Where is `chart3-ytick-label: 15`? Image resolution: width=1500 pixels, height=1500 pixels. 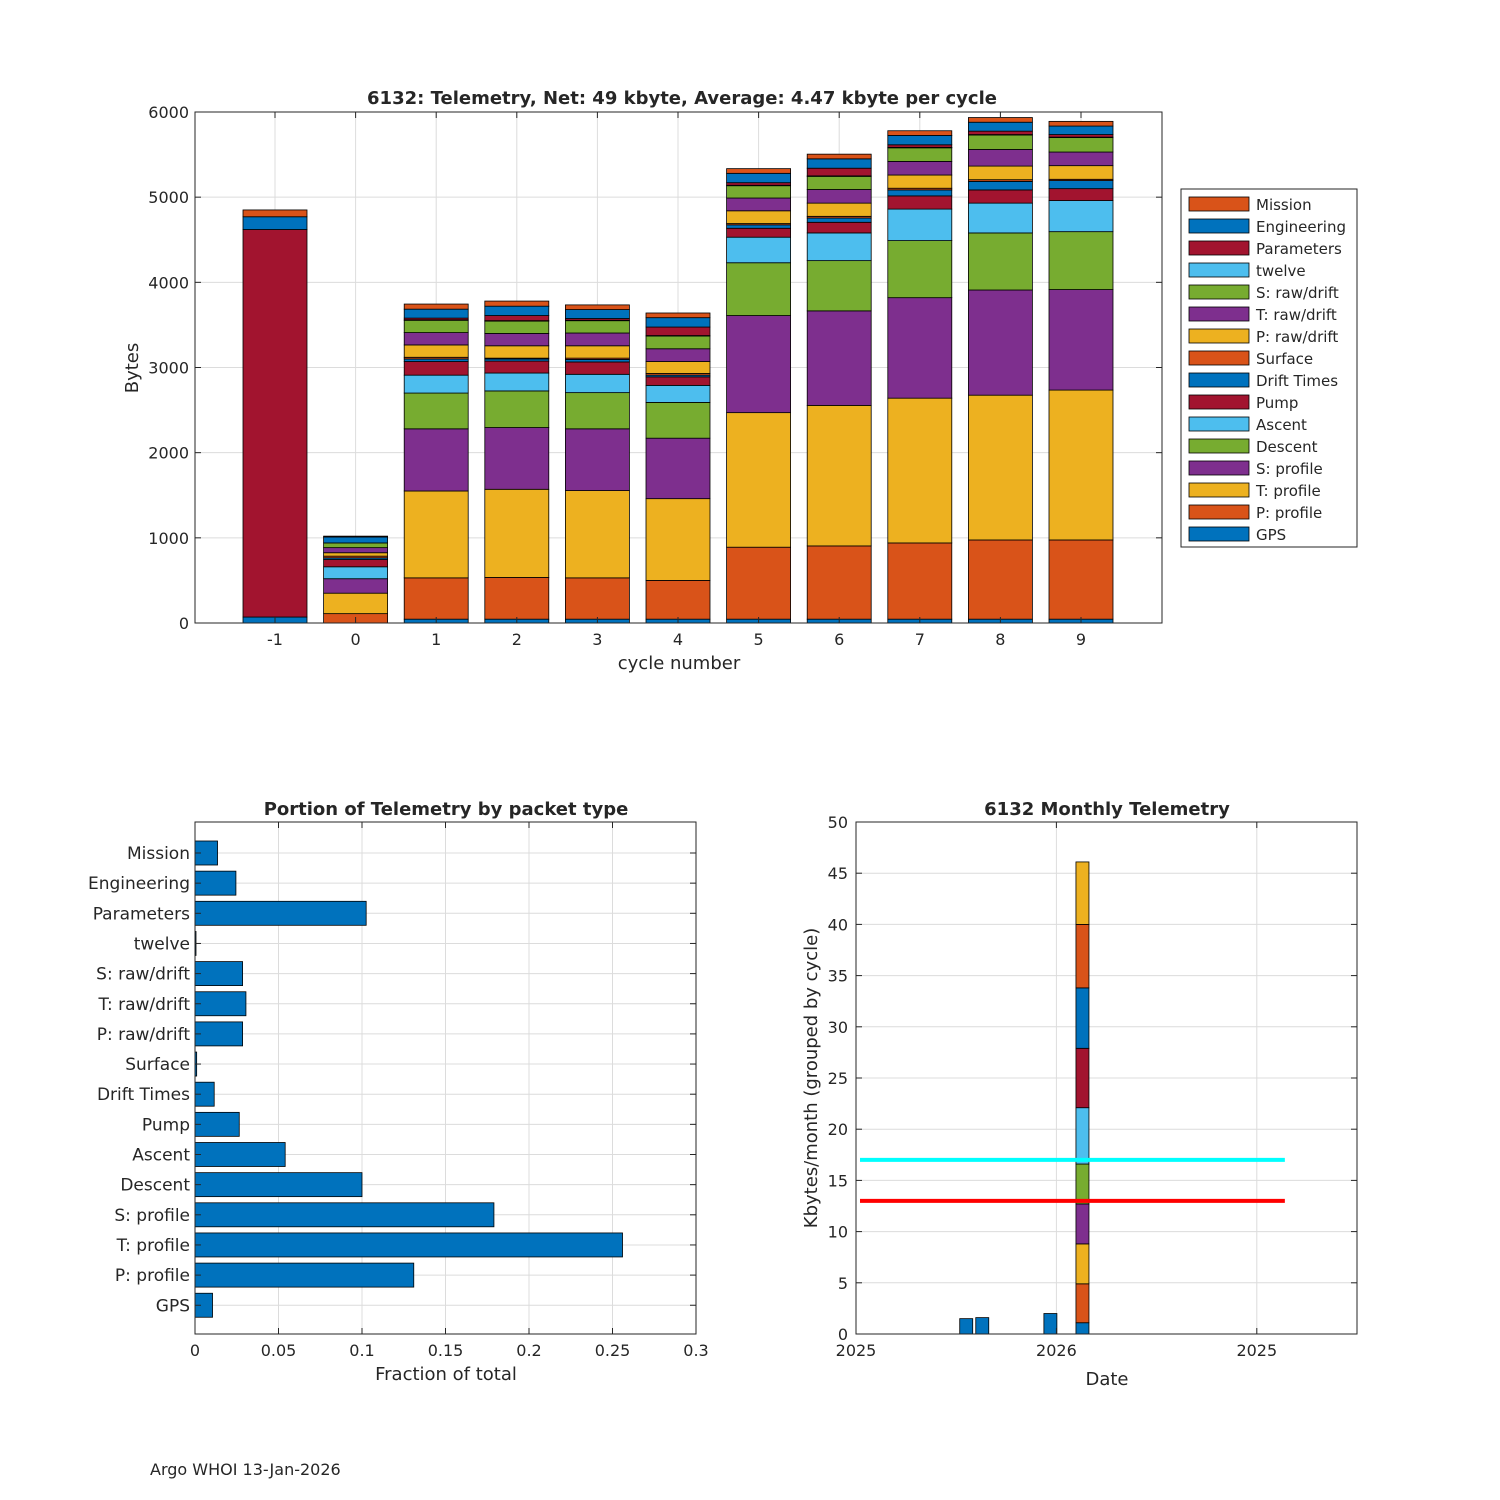
chart3-ytick-label: 15 is located at coordinates (838, 1180).